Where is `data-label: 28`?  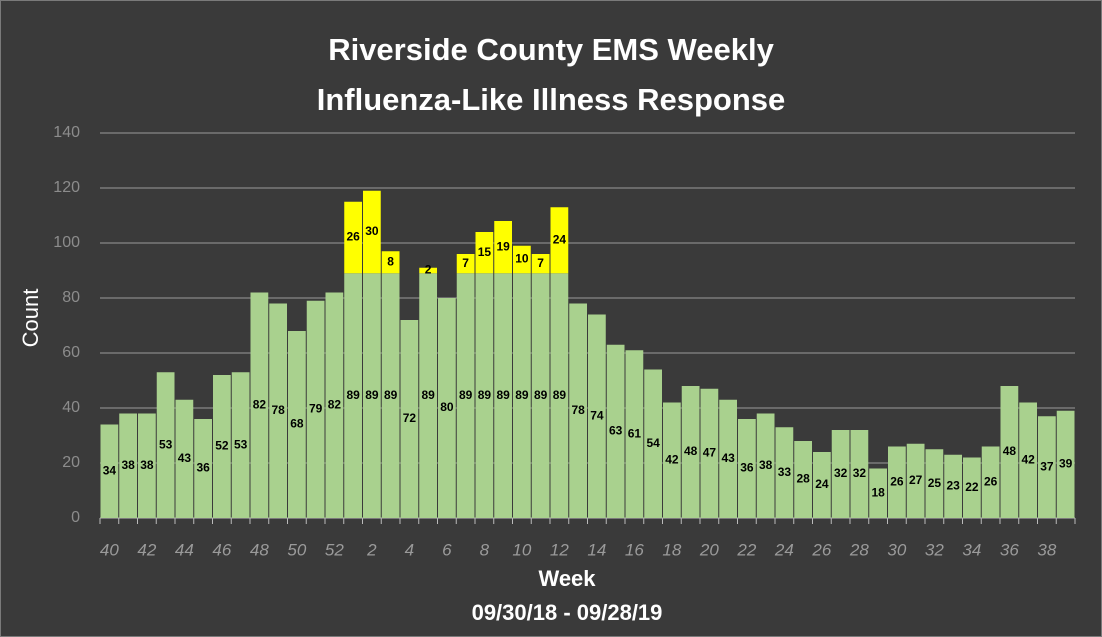 data-label: 28 is located at coordinates (803, 479).